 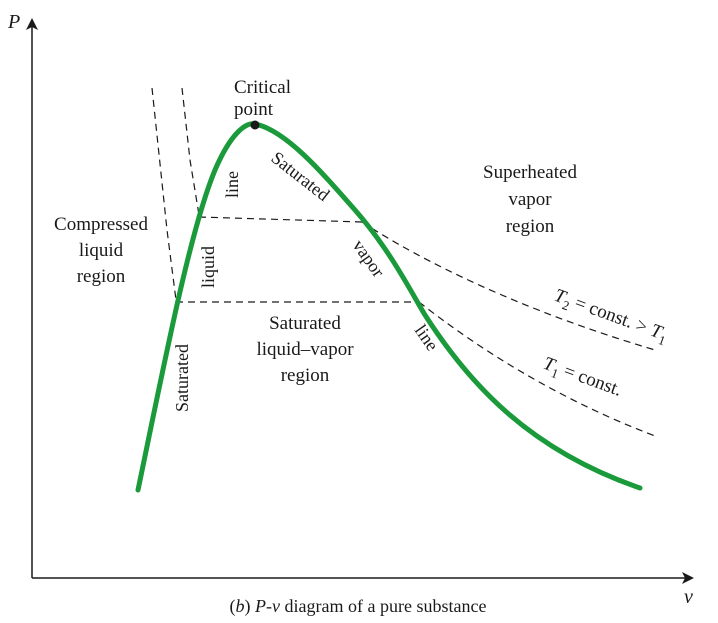 What do you see at coordinates (254, 109) in the screenshot?
I see `critical-point-label-line2: point` at bounding box center [254, 109].